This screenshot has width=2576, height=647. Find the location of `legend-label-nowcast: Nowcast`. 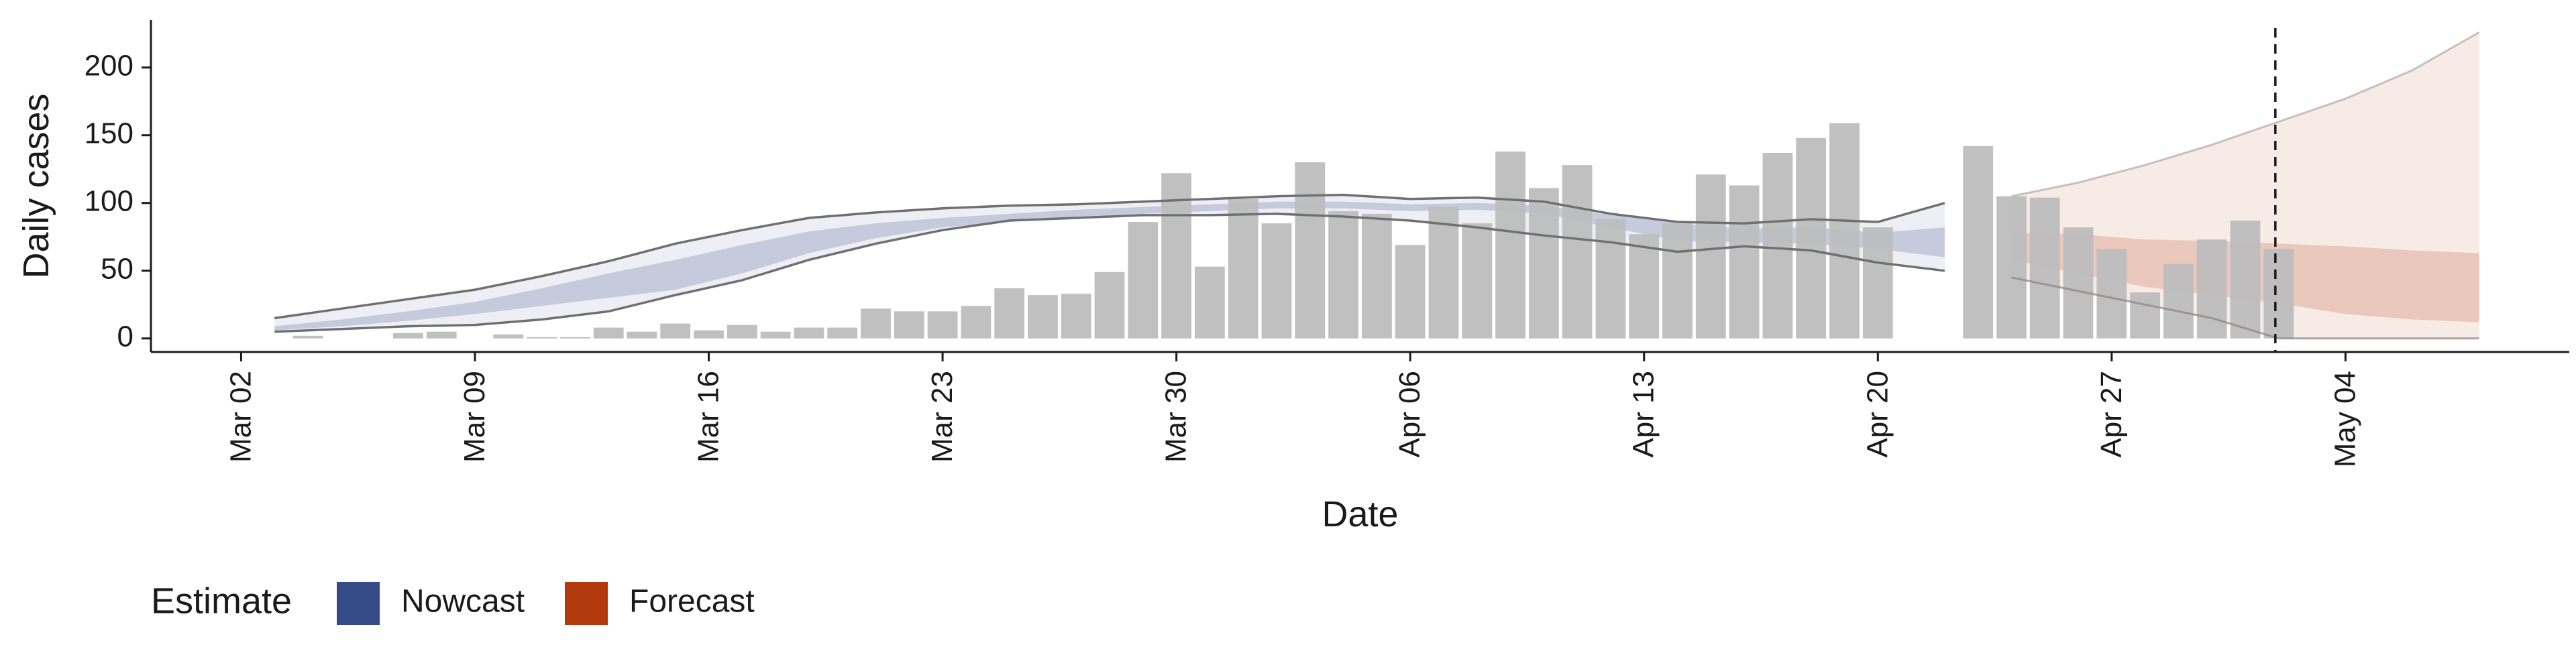

legend-label-nowcast: Nowcast is located at coordinates (463, 602).